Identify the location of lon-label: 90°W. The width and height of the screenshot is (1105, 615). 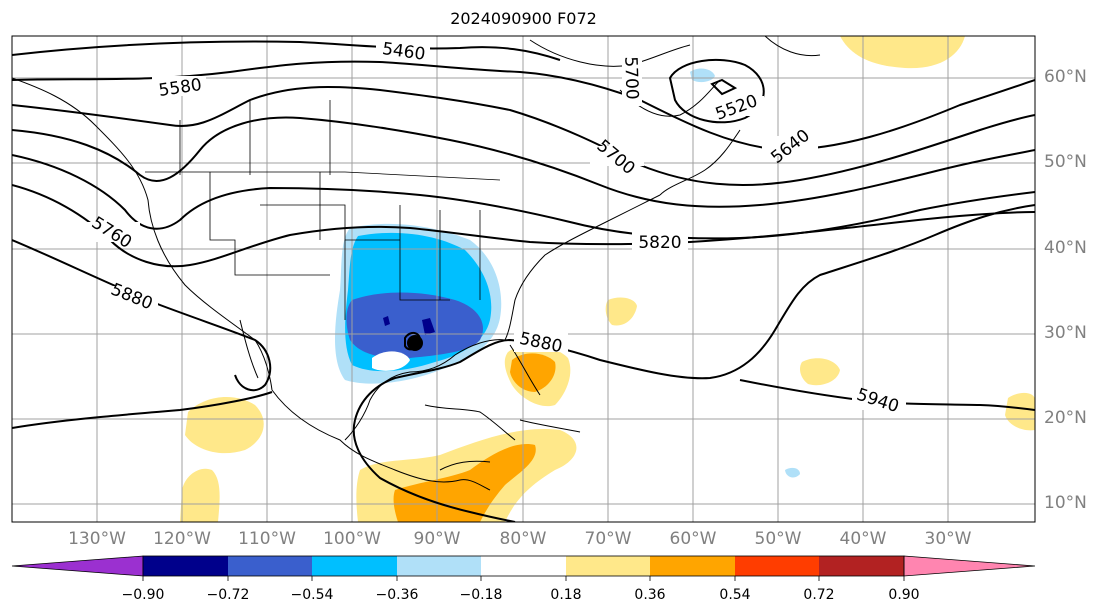
(437, 539).